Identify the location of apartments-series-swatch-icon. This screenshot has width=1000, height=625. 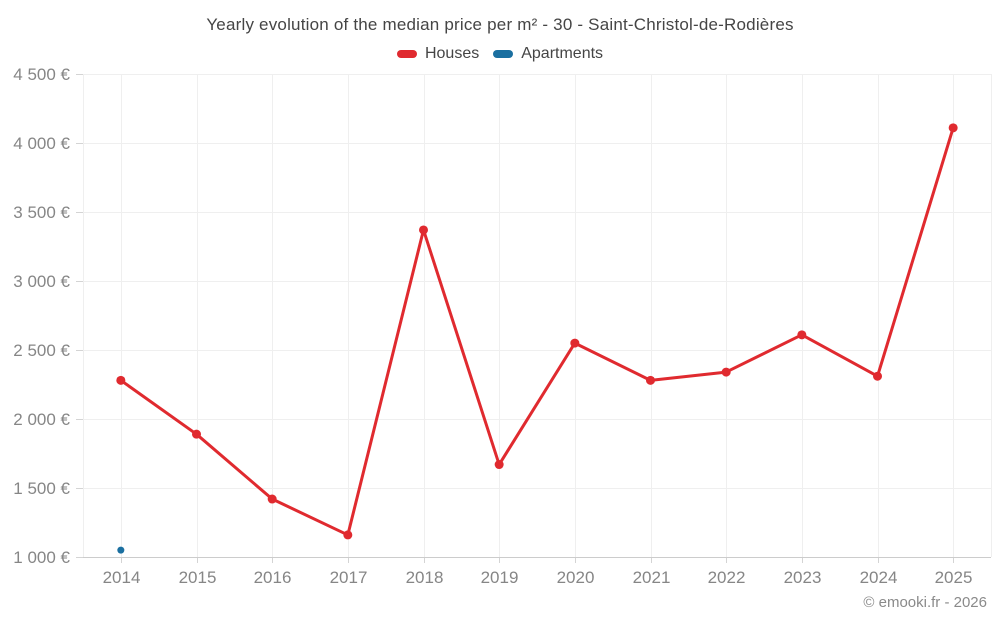
(503, 54).